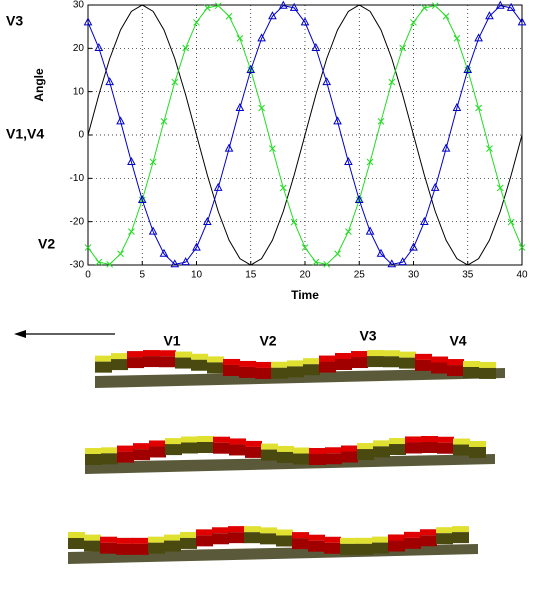 The width and height of the screenshot is (541, 594). I want to click on x-tick-label: 0, so click(88, 275).